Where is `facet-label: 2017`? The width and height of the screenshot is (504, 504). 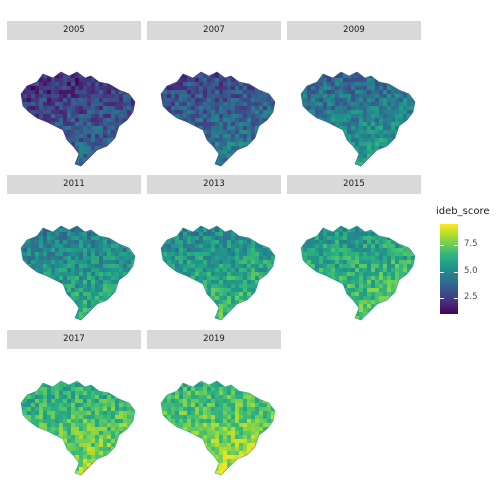 facet-label: 2017 is located at coordinates (74, 339).